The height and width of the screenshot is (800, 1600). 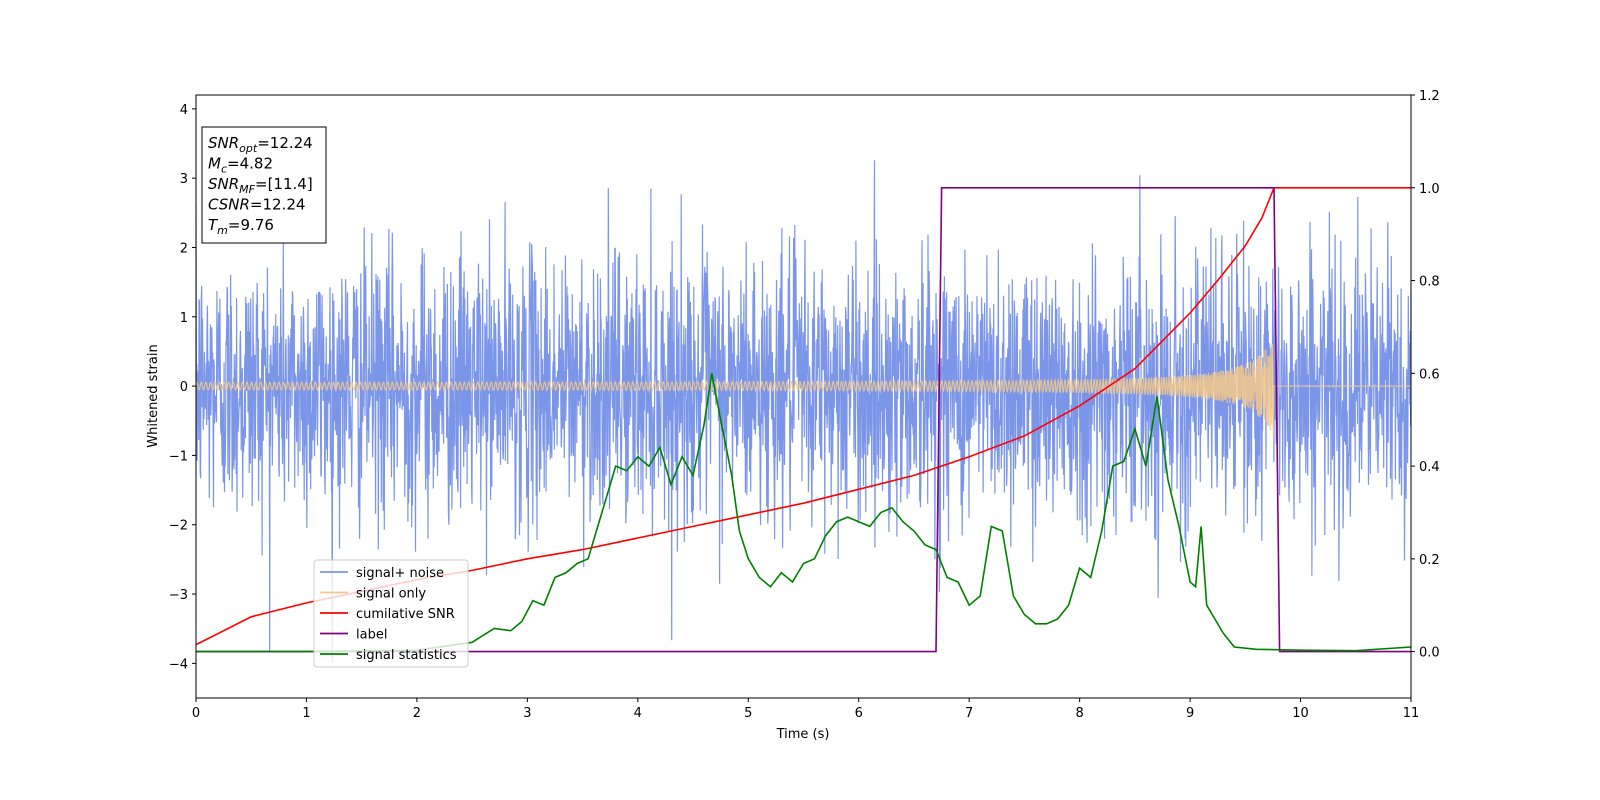 I want to click on y-axis-right: 0.0 0.2 0.4 0.6 0.8 1.0 1.2, so click(x=1425, y=375).